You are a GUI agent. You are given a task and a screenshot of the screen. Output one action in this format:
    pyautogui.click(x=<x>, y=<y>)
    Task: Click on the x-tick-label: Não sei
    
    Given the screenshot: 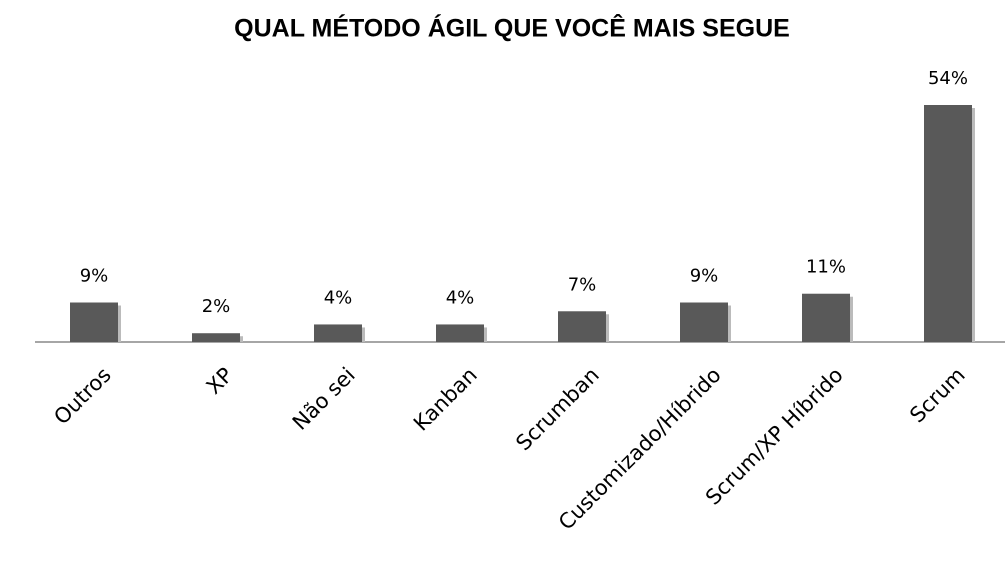 What is the action you would take?
    pyautogui.click(x=324, y=399)
    